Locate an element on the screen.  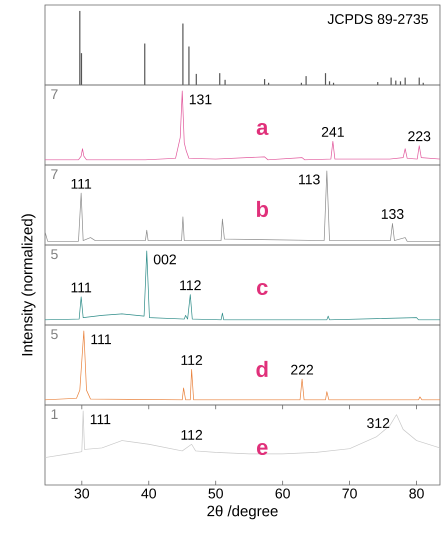
annotation: 002 is located at coordinates (165, 259).